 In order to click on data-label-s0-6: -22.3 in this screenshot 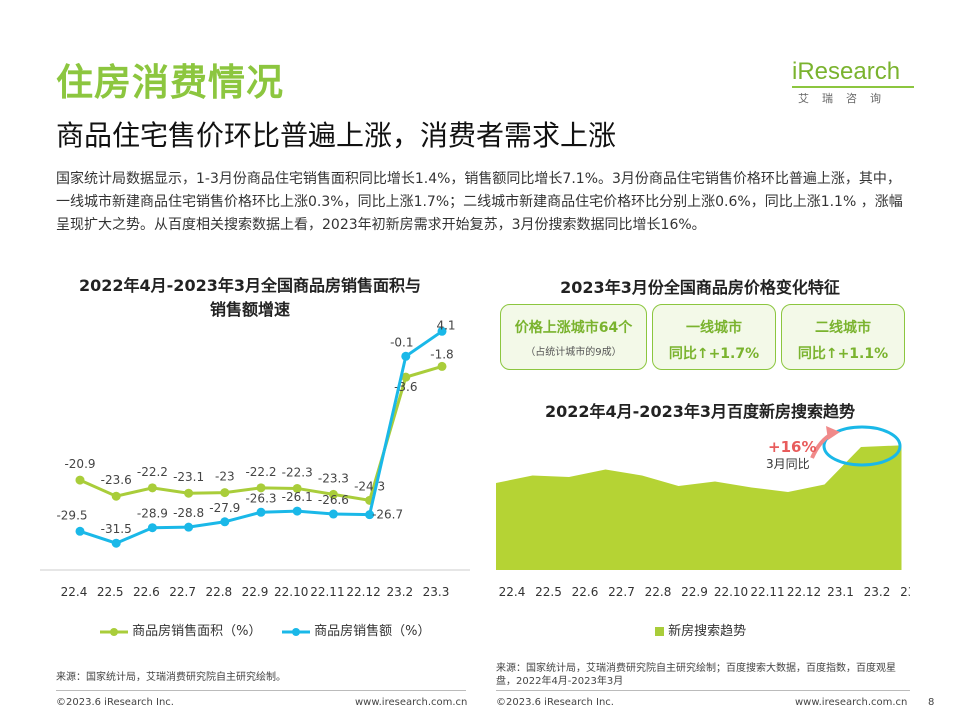, I will do `click(297, 472)`.